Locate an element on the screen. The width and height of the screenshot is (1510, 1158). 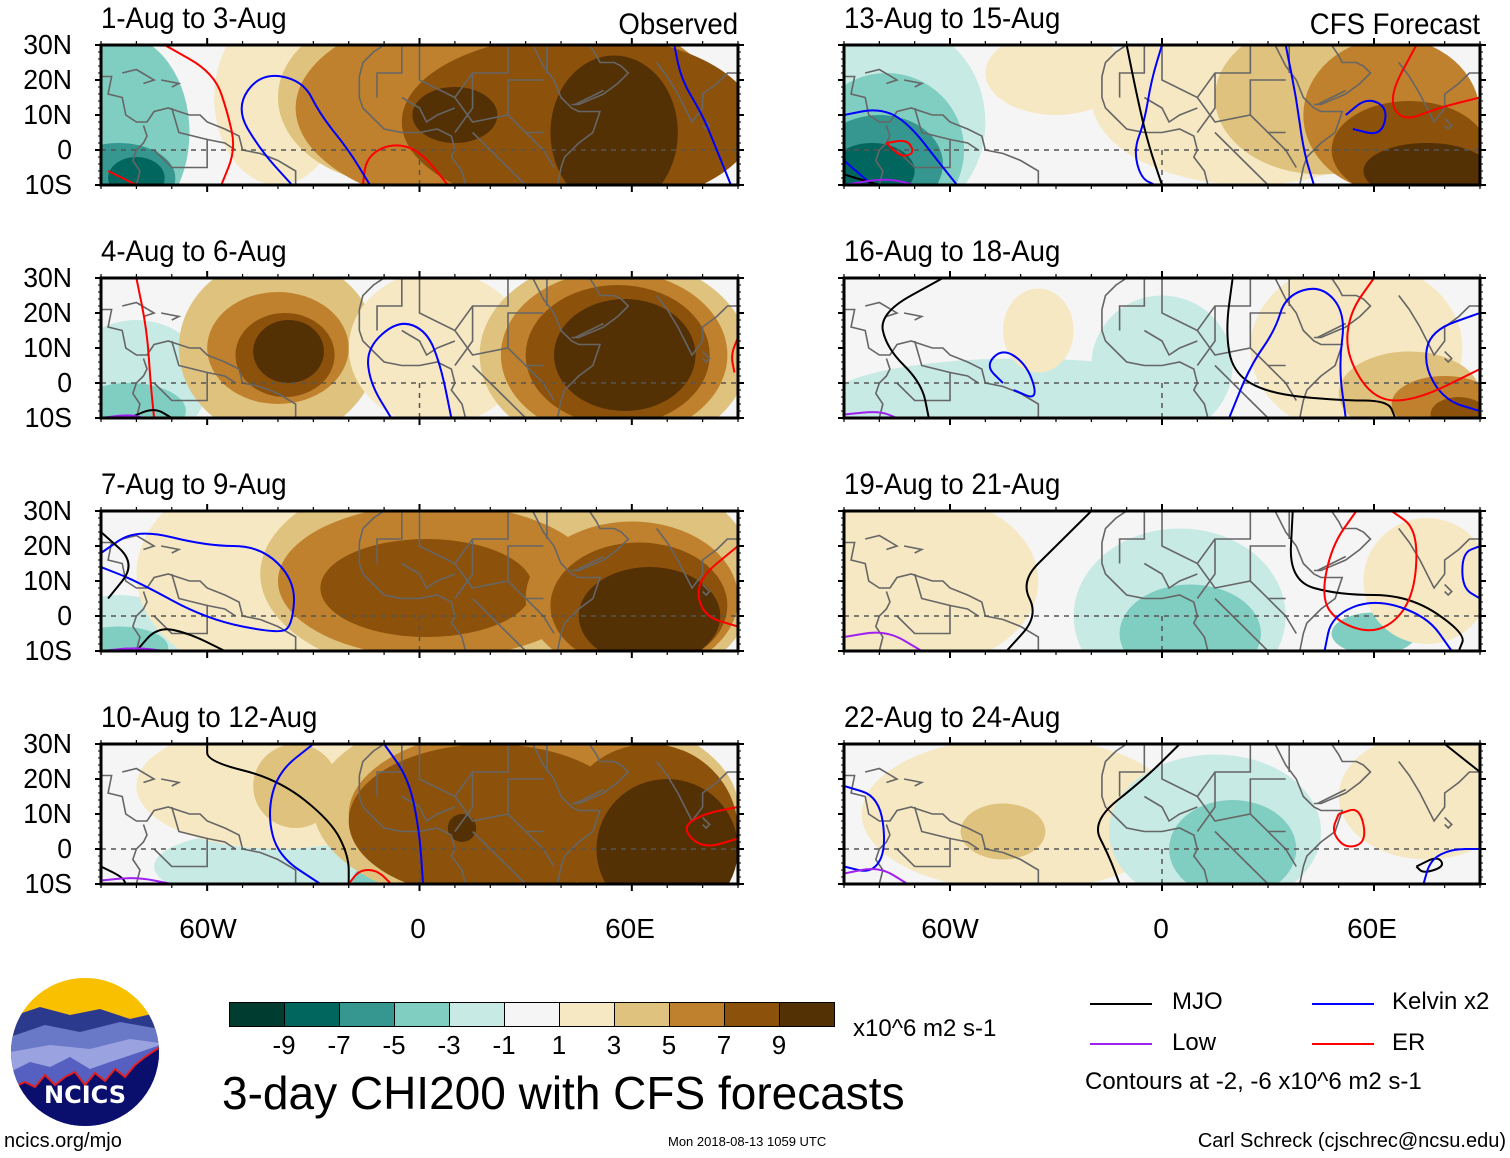
panel-title: 22-Aug to 24-Aug is located at coordinates (952, 717).